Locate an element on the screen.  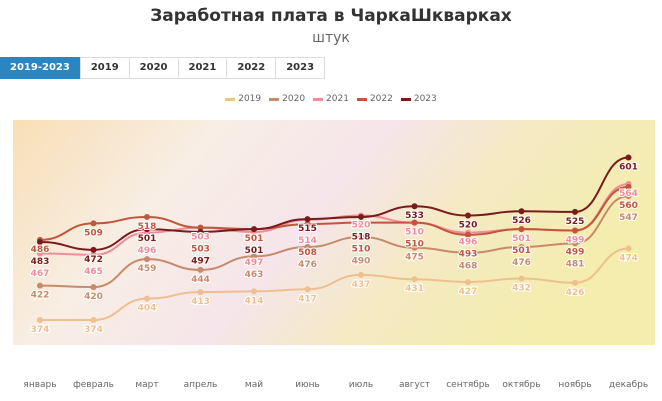
legend-item-2019: 2019 is located at coordinates (243, 99).